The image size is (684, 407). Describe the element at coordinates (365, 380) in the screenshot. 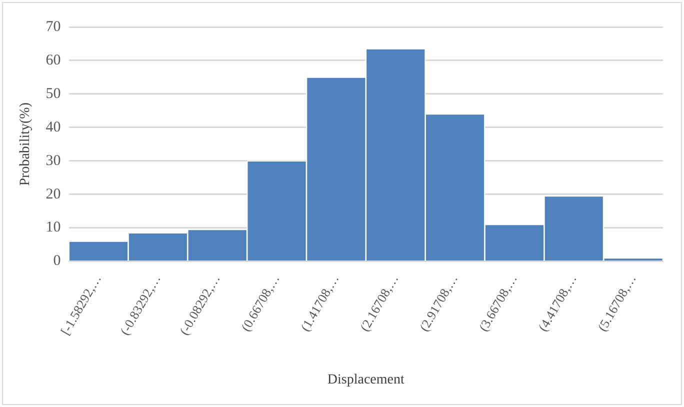

I see `x-axis-title: Displacement` at that location.